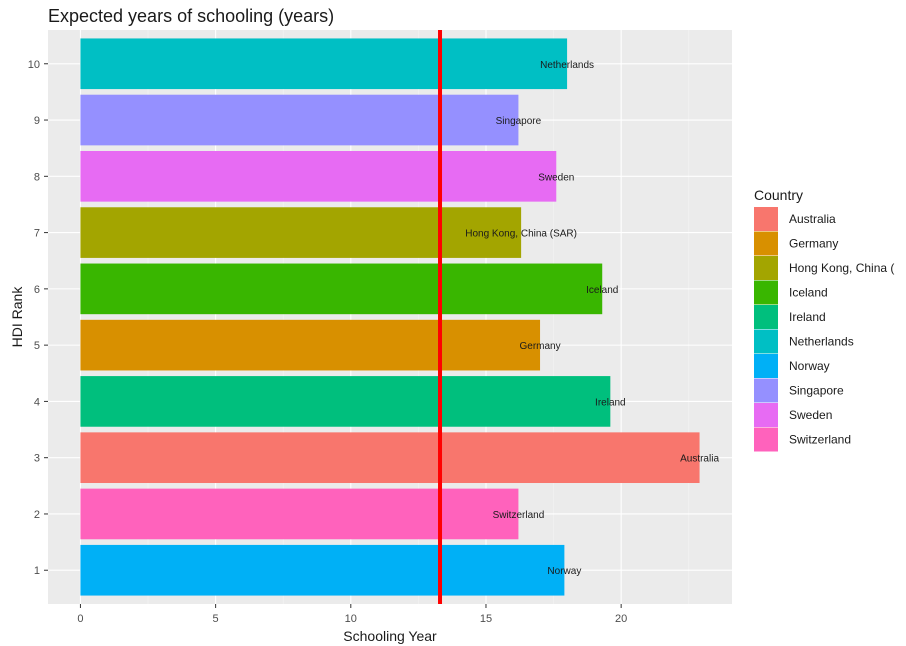  What do you see at coordinates (556, 177) in the screenshot?
I see `bar-label-rank-8: Sweden` at bounding box center [556, 177].